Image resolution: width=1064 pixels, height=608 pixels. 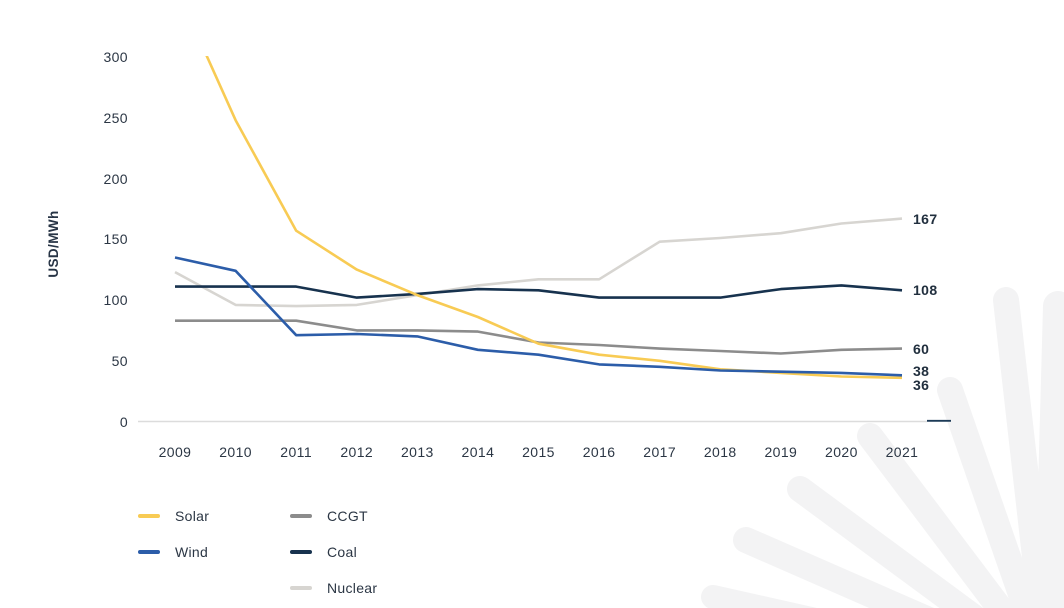 I want to click on x-tick-2010: 2010, so click(x=235, y=452).